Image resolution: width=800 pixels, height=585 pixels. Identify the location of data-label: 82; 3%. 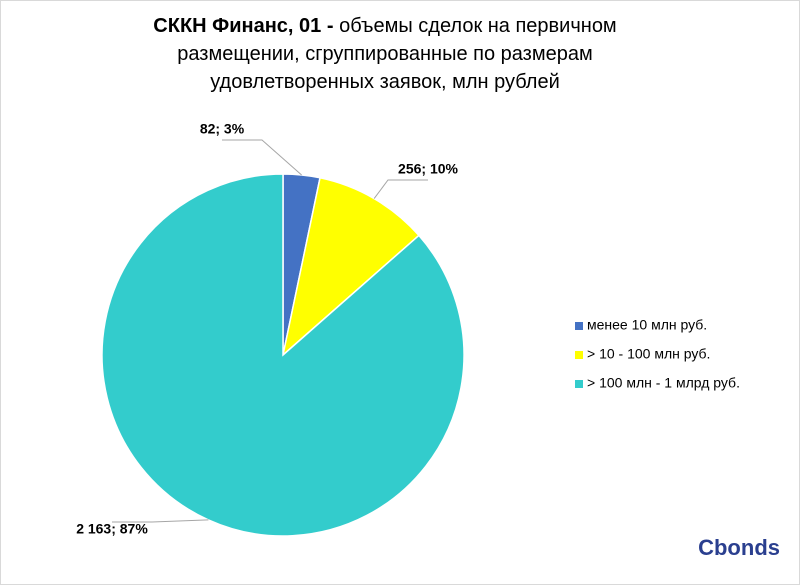
(222, 129).